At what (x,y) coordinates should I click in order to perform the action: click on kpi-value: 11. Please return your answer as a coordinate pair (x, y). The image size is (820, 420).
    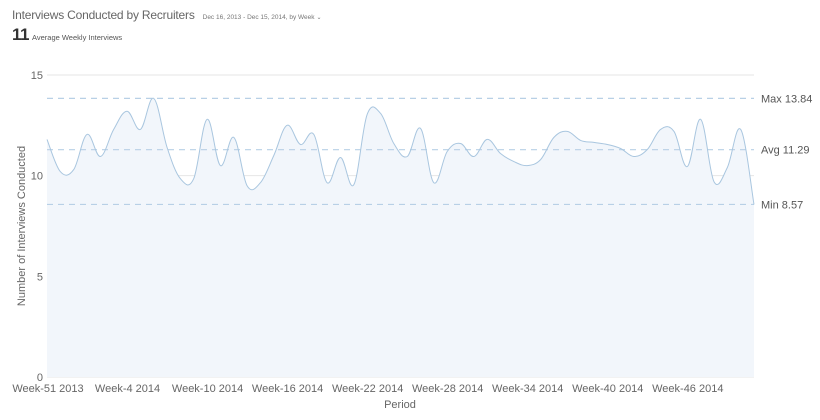
    Looking at the image, I should click on (20, 34).